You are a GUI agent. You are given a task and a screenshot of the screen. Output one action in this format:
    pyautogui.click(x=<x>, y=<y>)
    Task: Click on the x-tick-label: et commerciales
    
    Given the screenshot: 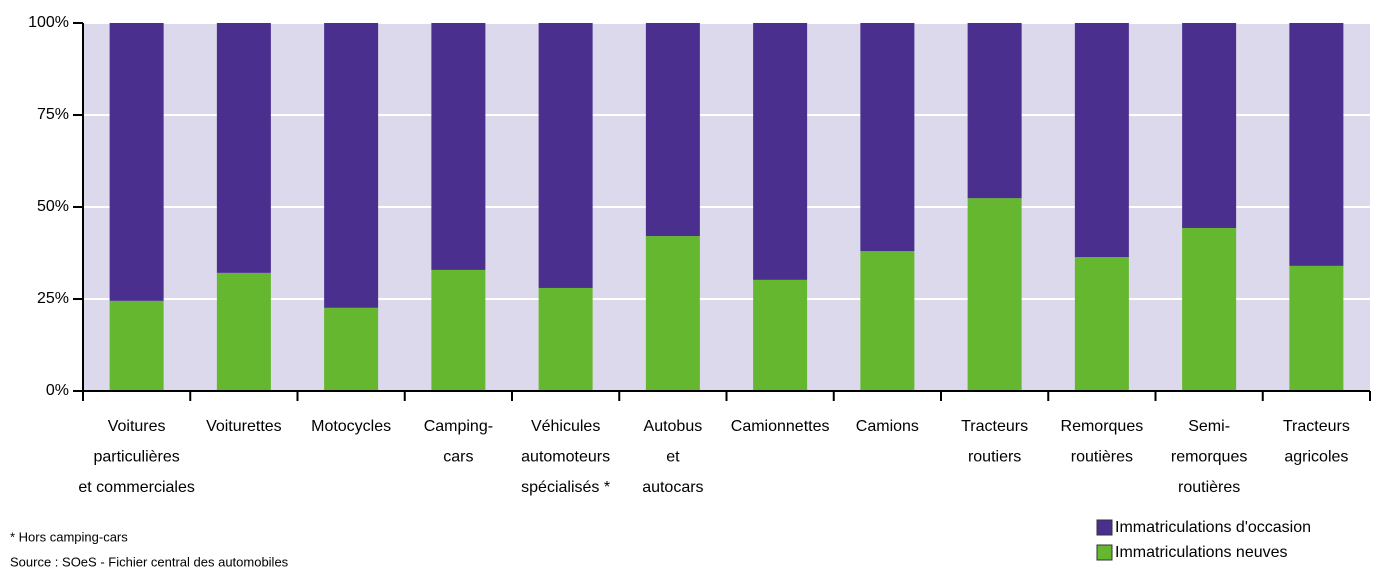 What is the action you would take?
    pyautogui.click(x=136, y=487)
    